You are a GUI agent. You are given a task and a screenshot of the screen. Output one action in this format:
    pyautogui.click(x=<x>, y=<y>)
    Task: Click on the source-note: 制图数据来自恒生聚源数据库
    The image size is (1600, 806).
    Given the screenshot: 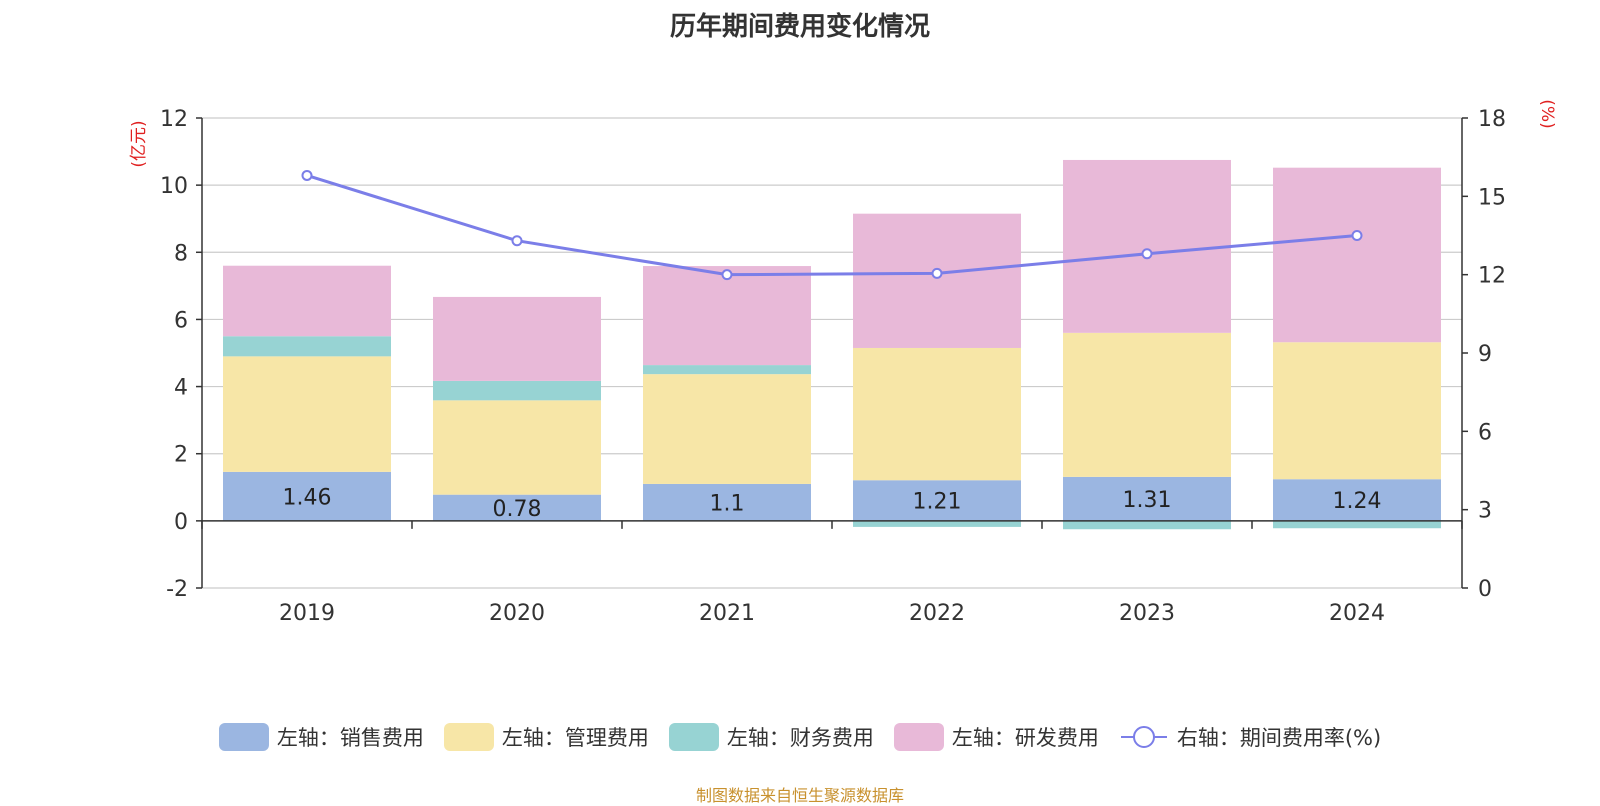 What is the action you would take?
    pyautogui.click(x=799, y=795)
    